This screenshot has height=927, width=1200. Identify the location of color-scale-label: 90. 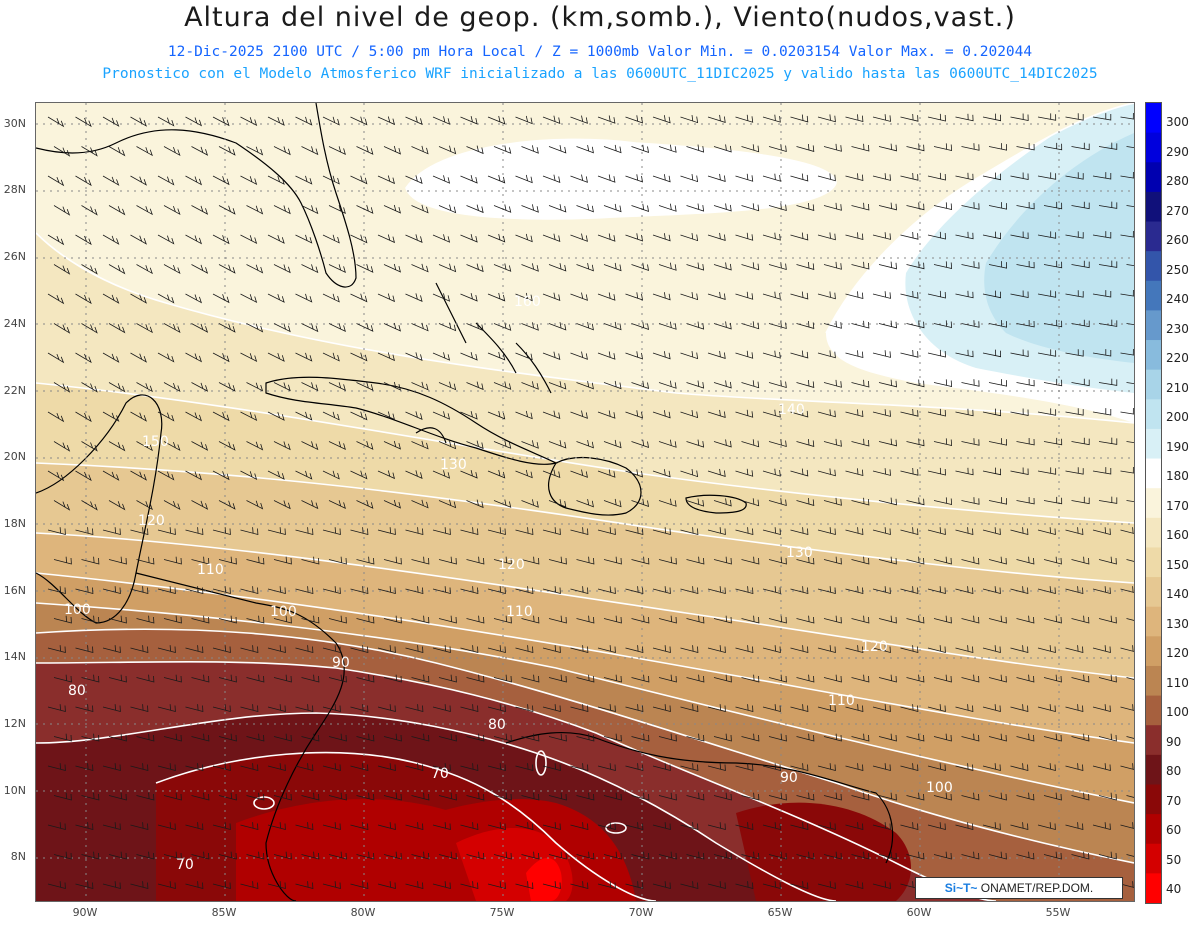
(1174, 741).